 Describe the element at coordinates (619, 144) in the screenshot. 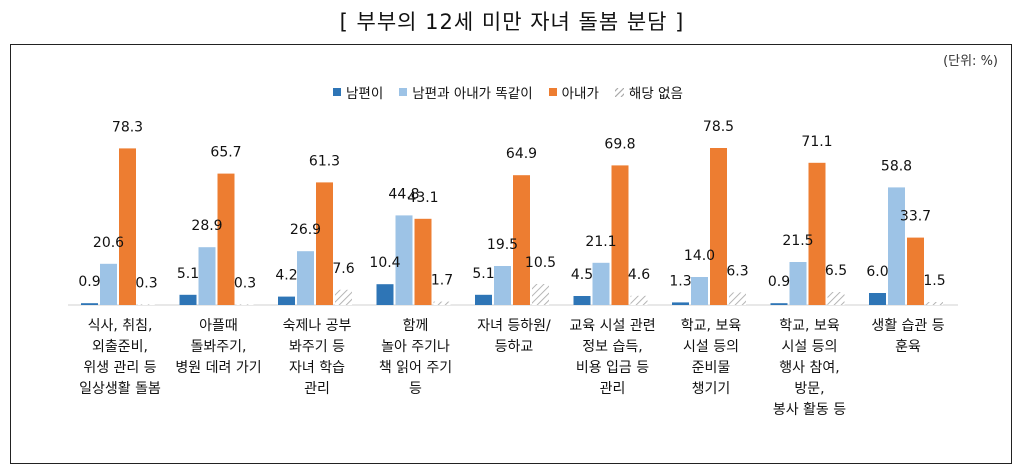

I see `value-label-wife-5: 69.8` at that location.